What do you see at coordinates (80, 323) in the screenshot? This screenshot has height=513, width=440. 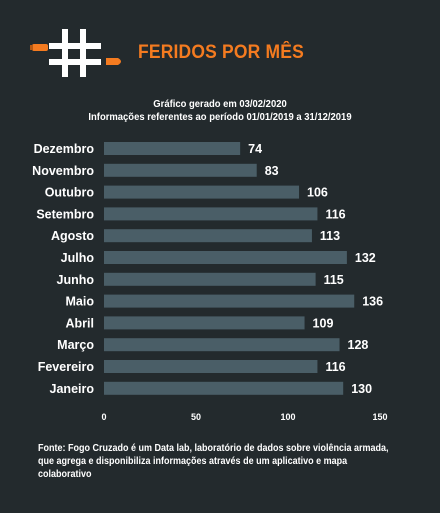 I see `category-label: Abril` at bounding box center [80, 323].